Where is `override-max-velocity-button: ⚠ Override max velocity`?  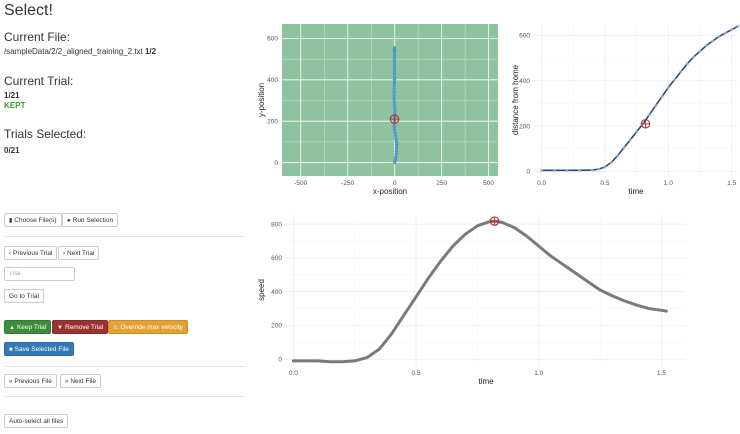 override-max-velocity-button: ⚠ Override max velocity is located at coordinates (148, 327).